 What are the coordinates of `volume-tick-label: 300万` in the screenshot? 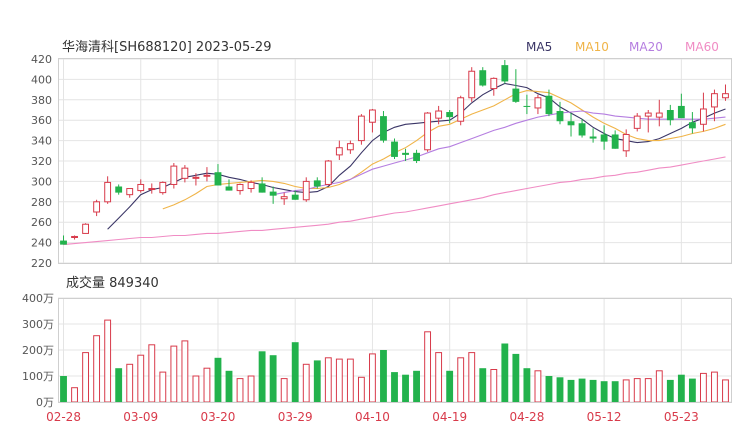 It's located at (38, 324).